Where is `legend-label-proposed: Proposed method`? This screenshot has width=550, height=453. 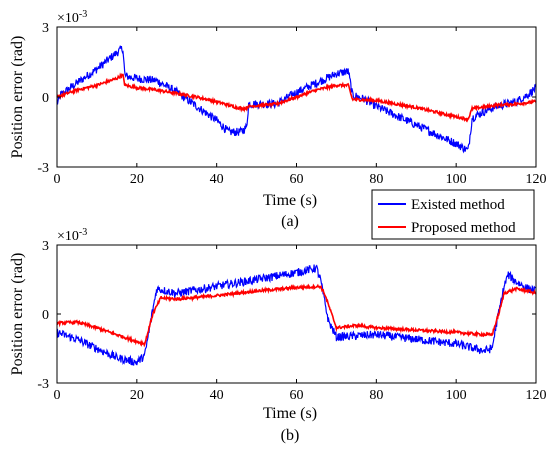 legend-label-proposed: Proposed method is located at coordinates (463, 228).